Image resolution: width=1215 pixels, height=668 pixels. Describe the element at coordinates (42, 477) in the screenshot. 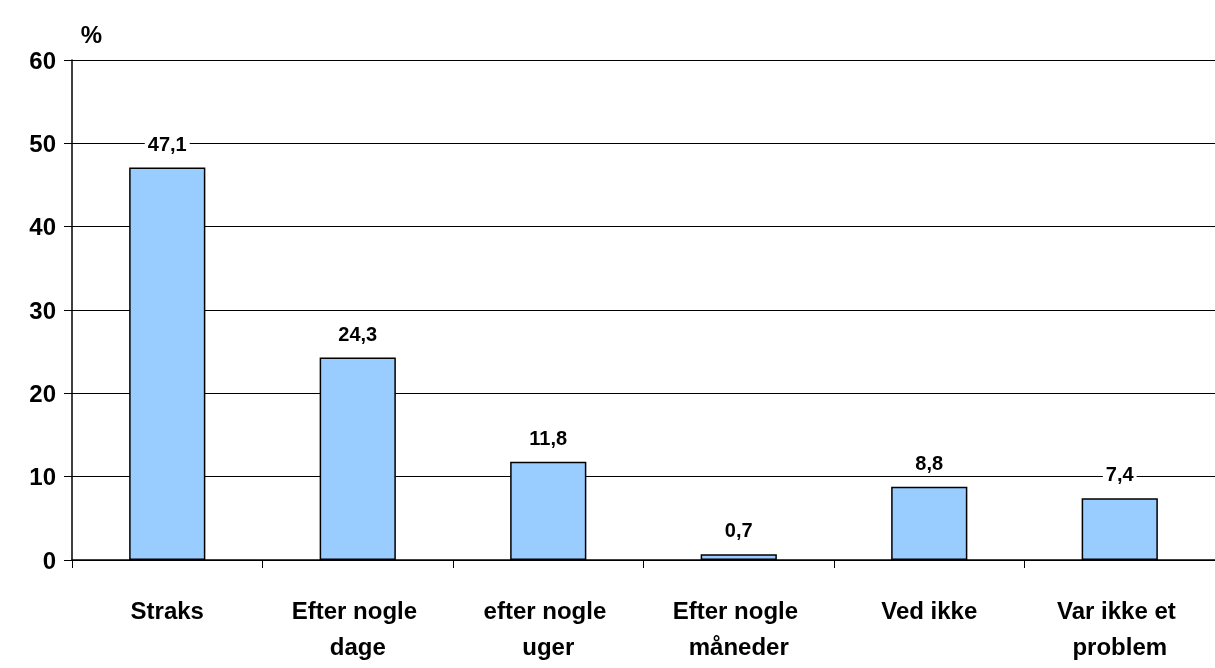

I see `y-tick-label: 10` at that location.